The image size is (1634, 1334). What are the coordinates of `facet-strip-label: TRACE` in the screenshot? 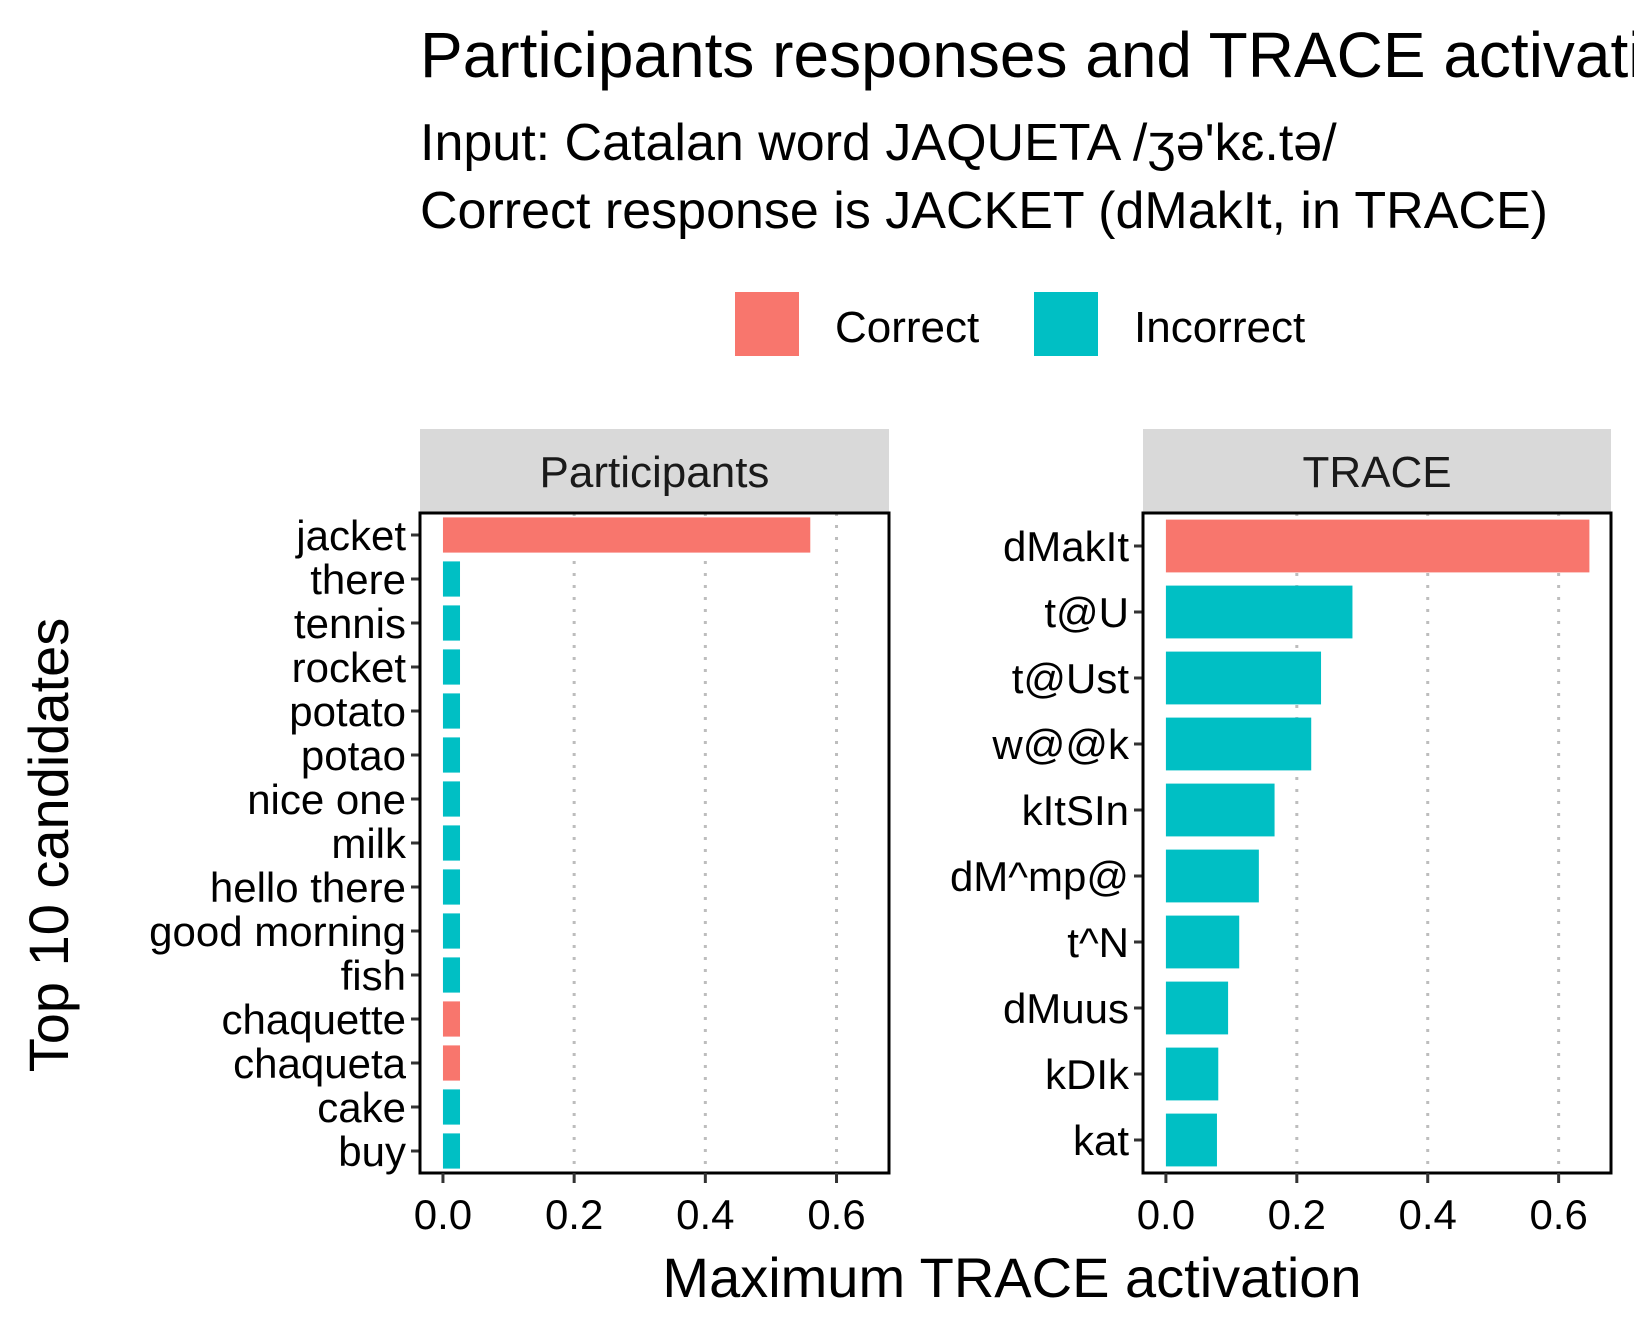 It's located at (1376, 472).